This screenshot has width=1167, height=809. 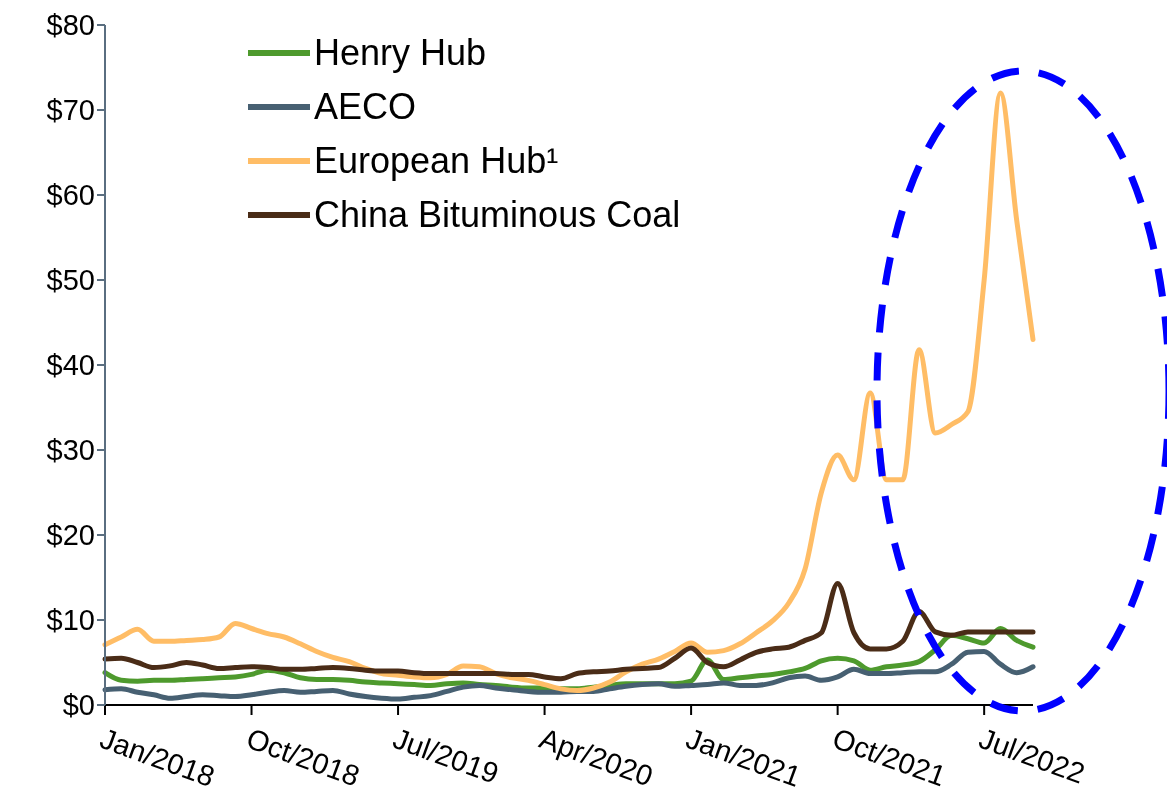 What do you see at coordinates (436, 161) in the screenshot?
I see `legend-label: European Hub¹` at bounding box center [436, 161].